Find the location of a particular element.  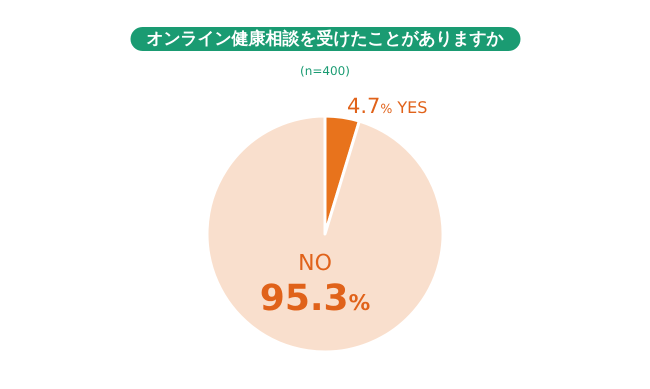

chart-subtitle: (n=400) is located at coordinates (325, 71).